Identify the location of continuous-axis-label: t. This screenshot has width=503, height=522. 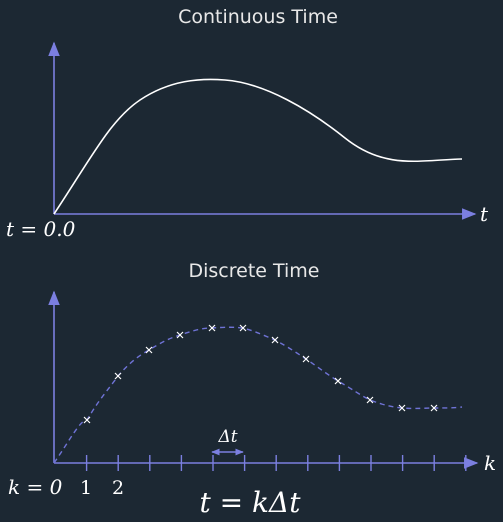
(484, 214).